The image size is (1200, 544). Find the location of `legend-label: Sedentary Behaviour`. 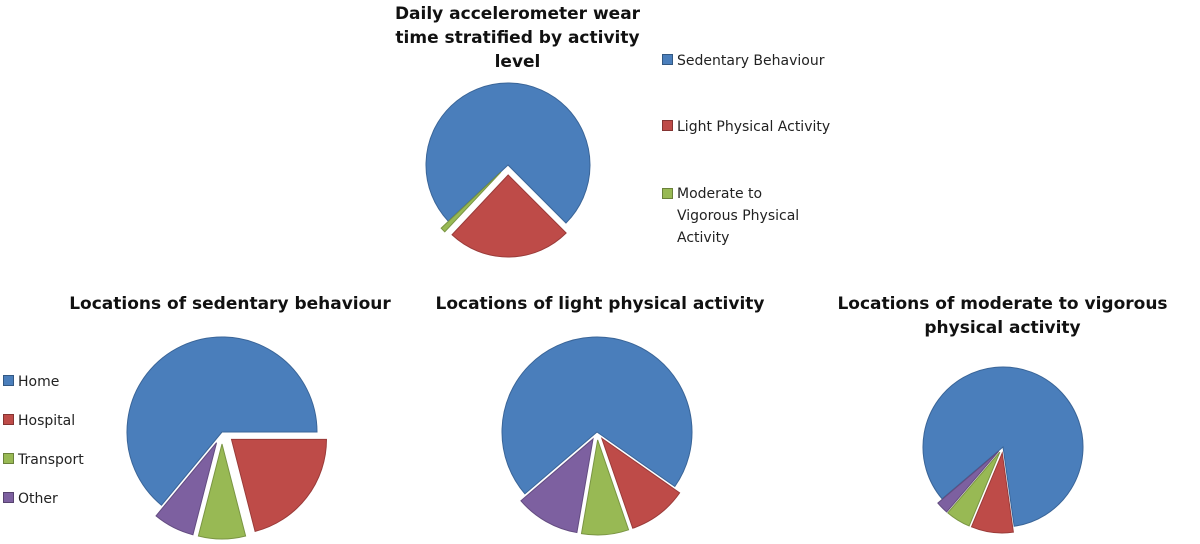

legend-label: Sedentary Behaviour is located at coordinates (751, 61).